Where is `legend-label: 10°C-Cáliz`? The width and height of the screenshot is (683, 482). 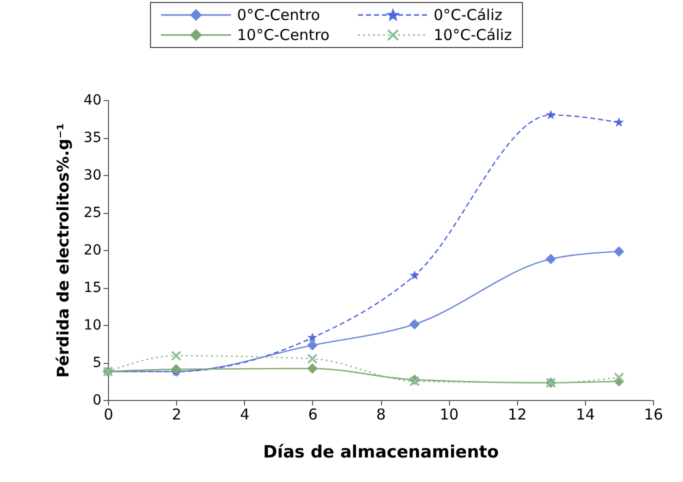 legend-label: 10°C-Cáliz is located at coordinates (473, 35).